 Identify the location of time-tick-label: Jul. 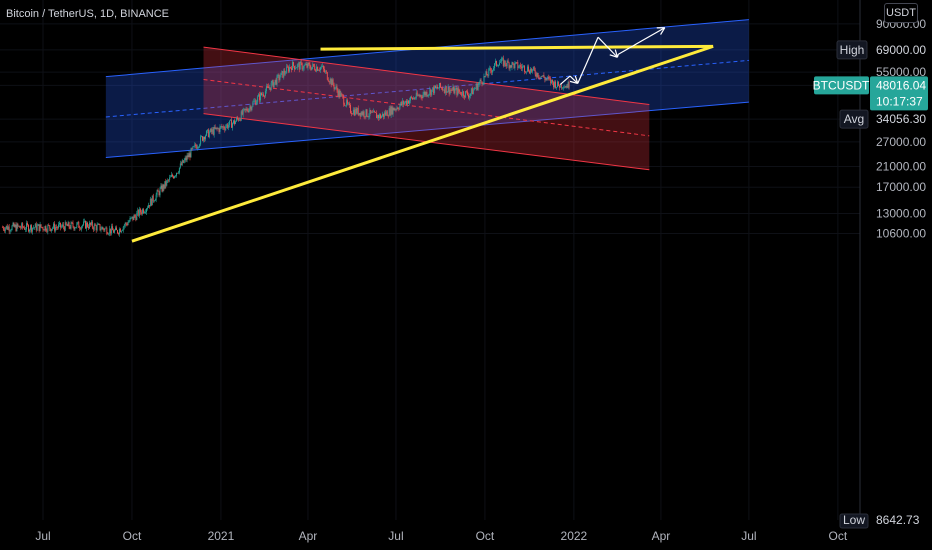
(395, 536).